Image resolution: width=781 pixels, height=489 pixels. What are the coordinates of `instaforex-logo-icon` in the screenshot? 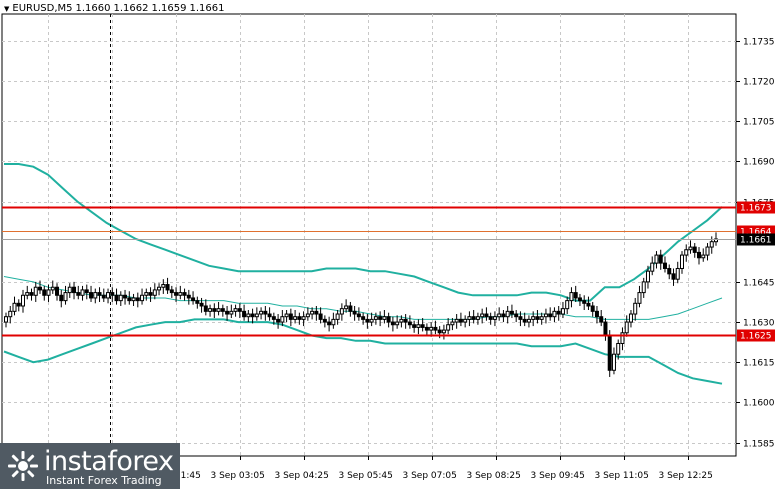 It's located at (23, 466).